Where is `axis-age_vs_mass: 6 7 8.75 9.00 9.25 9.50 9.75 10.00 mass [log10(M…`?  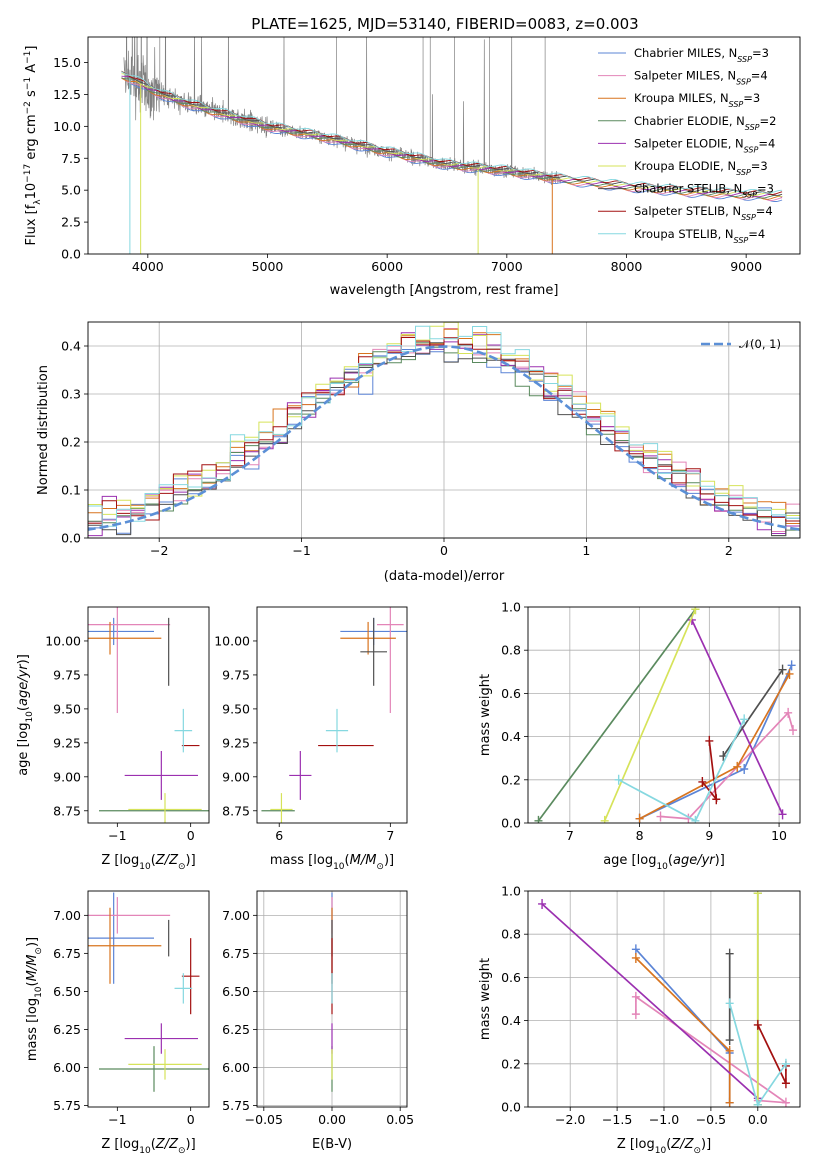
axis-age_vs_mass: 6 7 8.75 9.00 9.25 9.50 9.75 10.00 mass [log10(M… is located at coordinates (311, 739).